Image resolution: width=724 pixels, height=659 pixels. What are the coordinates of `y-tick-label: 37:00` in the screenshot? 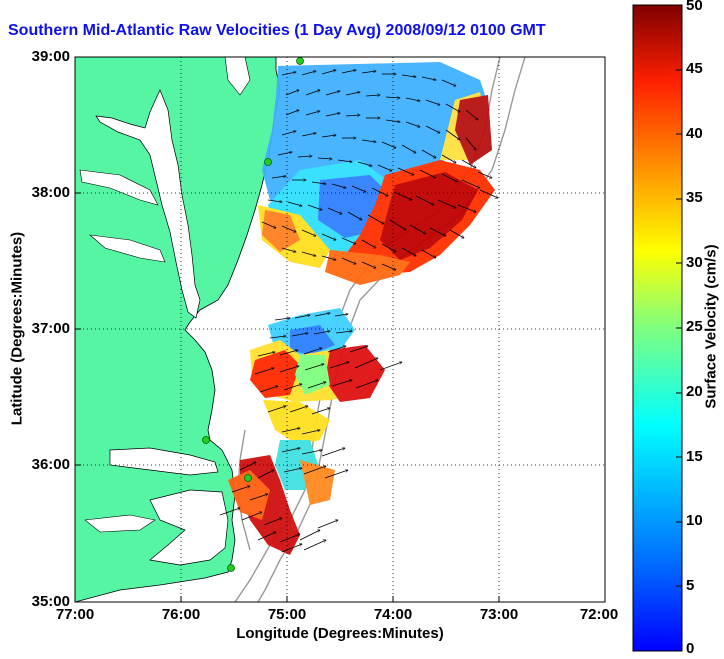 It's located at (50, 328).